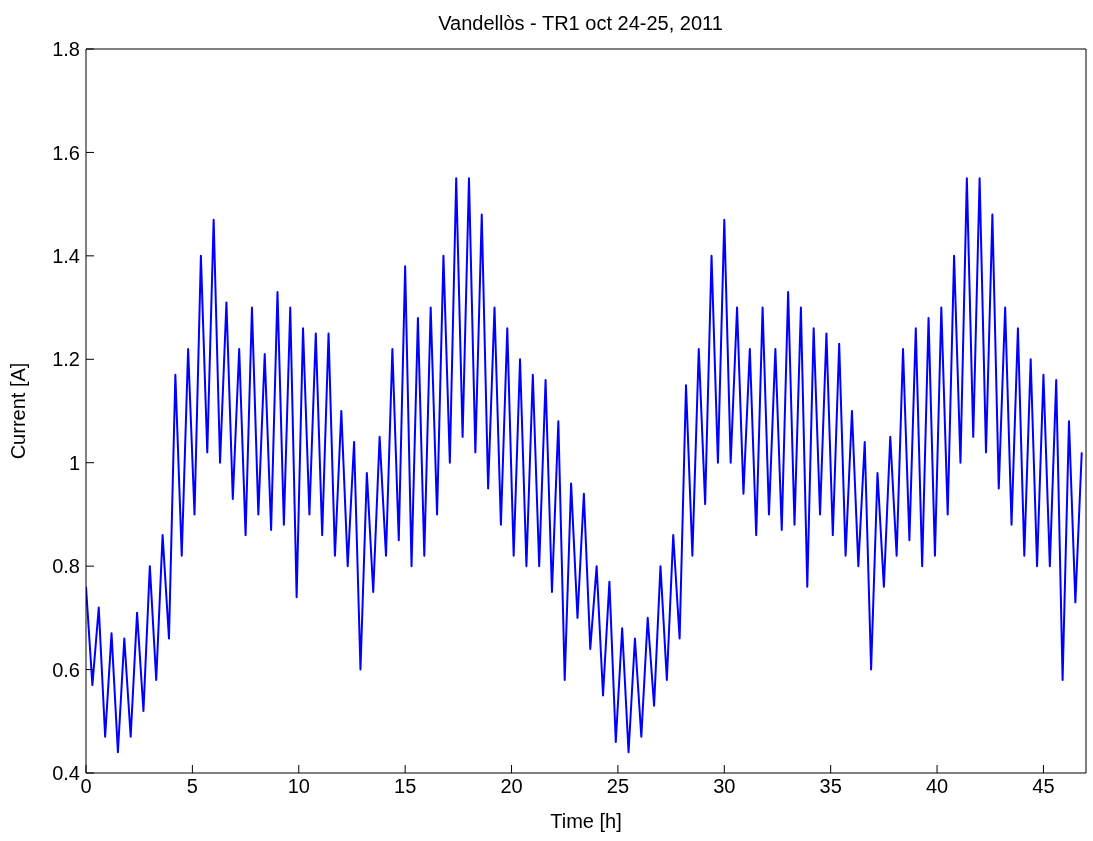 This screenshot has height=841, width=1093. Describe the element at coordinates (1043, 786) in the screenshot. I see `x-tick-label: 45` at that location.